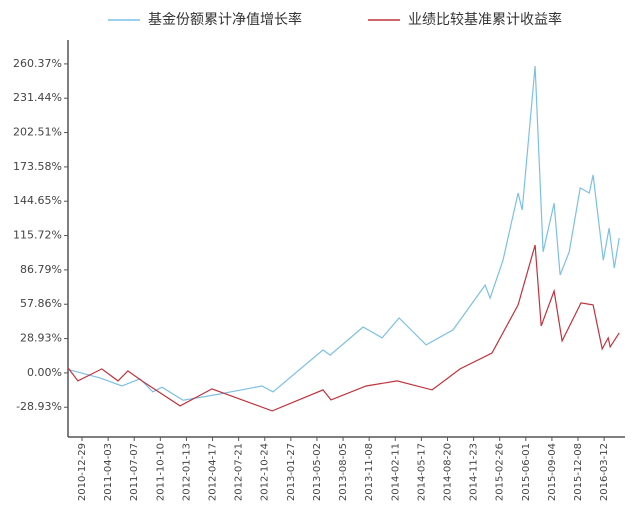  Describe the element at coordinates (37, 132) in the screenshot. I see `y-tick-label: 202.51%` at that location.